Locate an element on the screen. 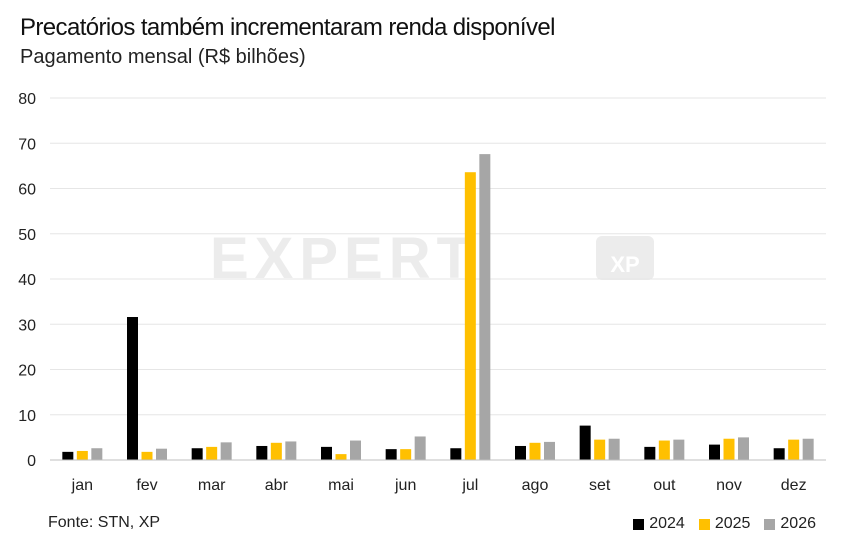  bar-2026-mar is located at coordinates (226, 451).